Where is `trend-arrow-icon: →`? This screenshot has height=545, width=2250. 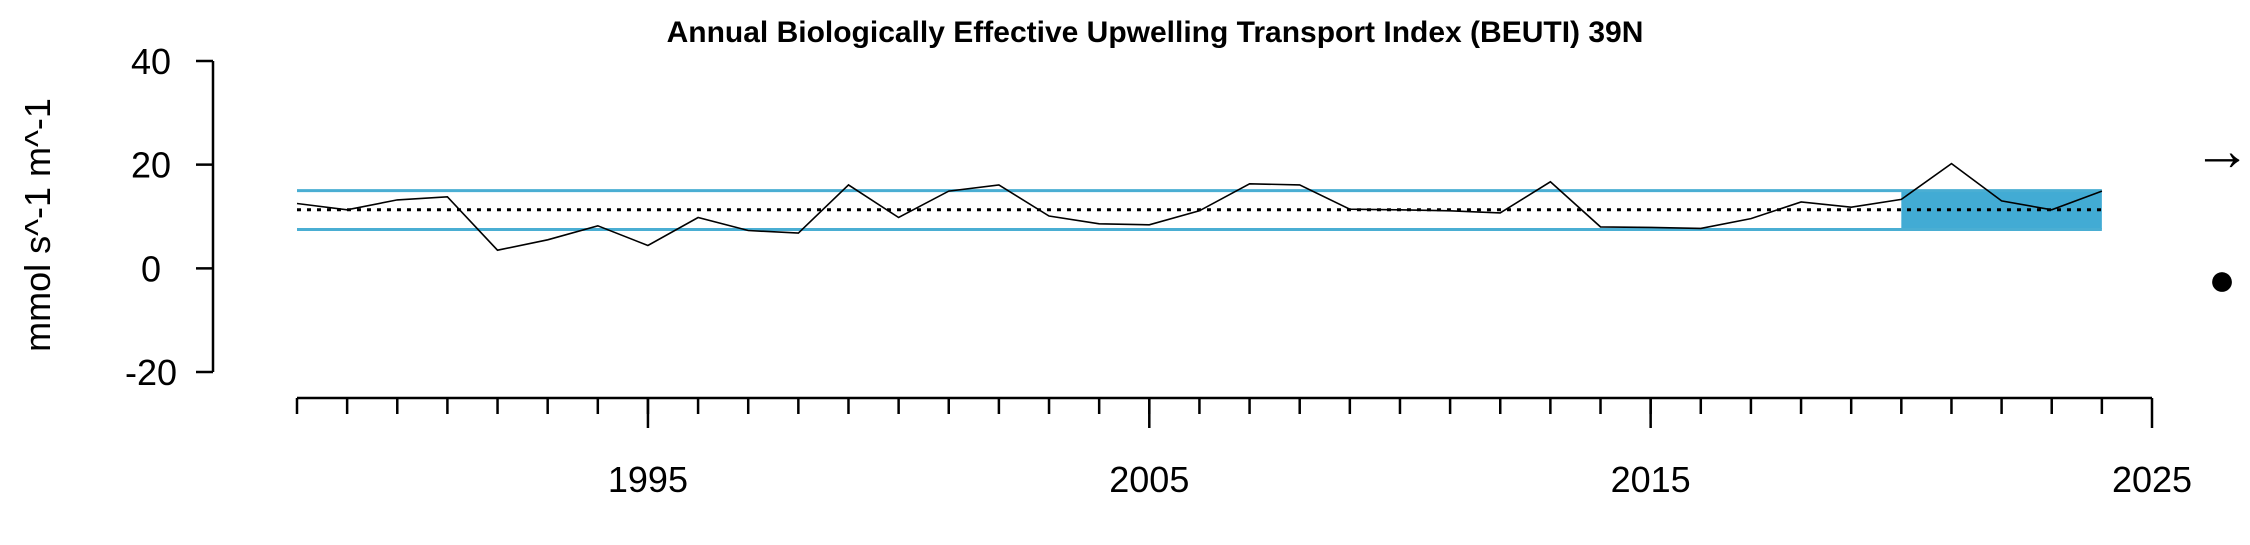 trend-arrow-icon: → is located at coordinates (2221, 150).